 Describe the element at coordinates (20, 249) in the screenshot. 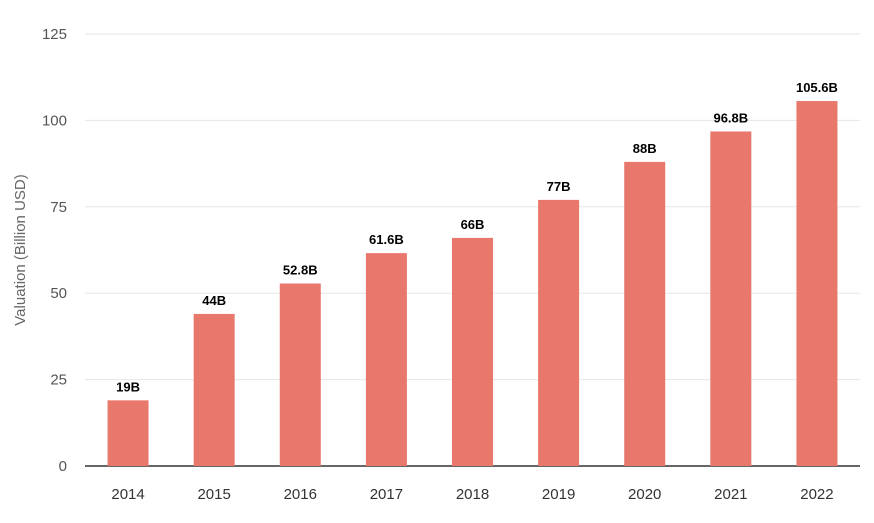

I see `y-axis-title: Valuation (Billion USD)` at that location.